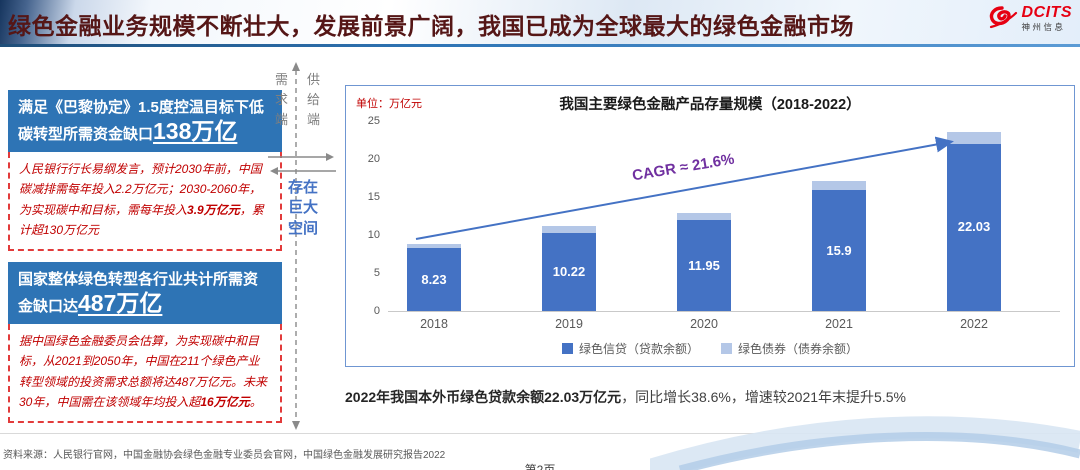 Image resolution: width=1080 pixels, height=470 pixels. What do you see at coordinates (540, 45) in the screenshot?
I see `header-divider` at bounding box center [540, 45].